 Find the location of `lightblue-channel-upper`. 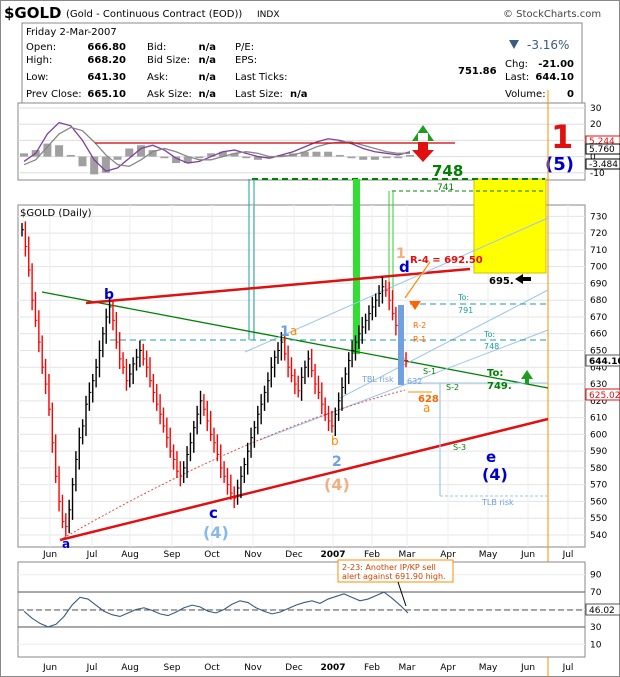

lightblue-channel-upper is located at coordinates (396, 285).